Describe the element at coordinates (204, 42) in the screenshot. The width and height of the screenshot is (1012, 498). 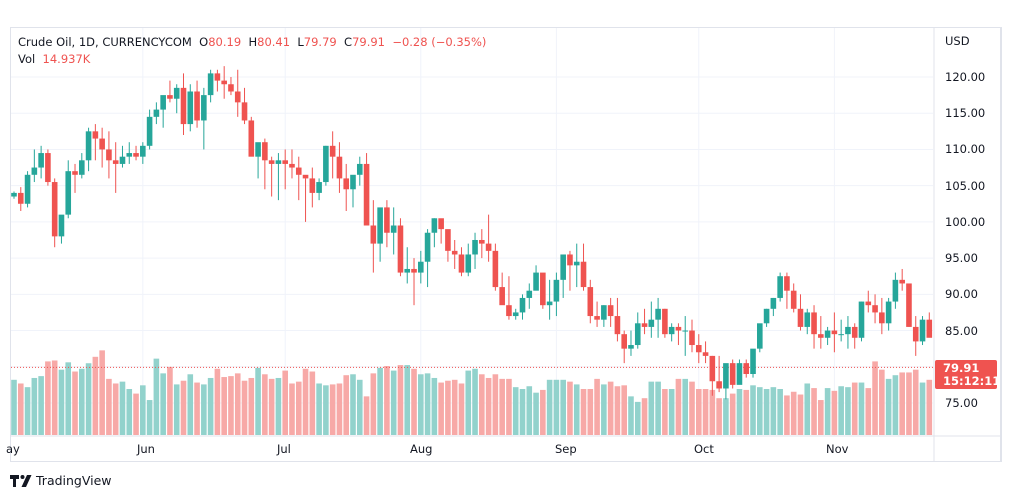
I see `open-label: O` at that location.